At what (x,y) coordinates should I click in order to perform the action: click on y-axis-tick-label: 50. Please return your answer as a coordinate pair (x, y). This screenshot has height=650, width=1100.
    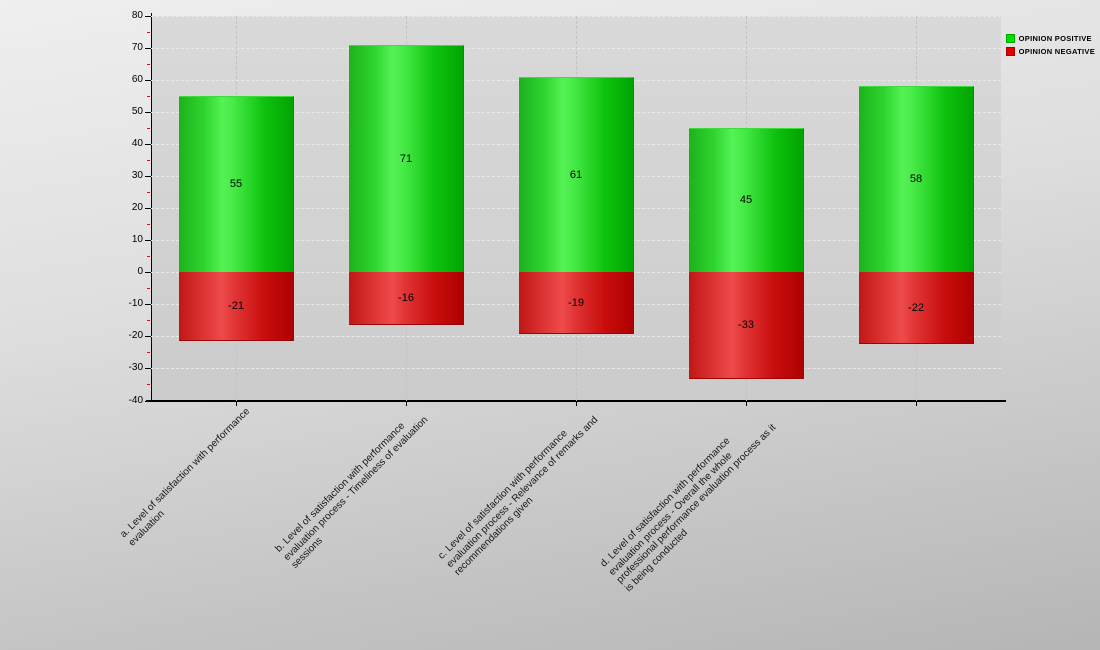
    Looking at the image, I should click on (137, 112).